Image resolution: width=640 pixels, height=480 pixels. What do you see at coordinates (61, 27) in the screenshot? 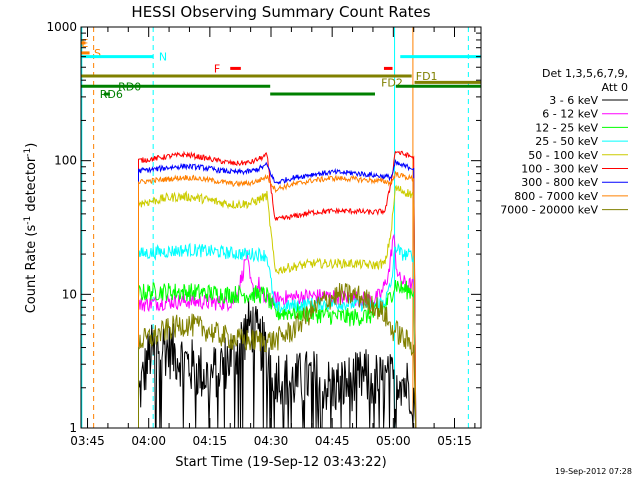
I see `y-tick-label: 1000` at bounding box center [61, 27].